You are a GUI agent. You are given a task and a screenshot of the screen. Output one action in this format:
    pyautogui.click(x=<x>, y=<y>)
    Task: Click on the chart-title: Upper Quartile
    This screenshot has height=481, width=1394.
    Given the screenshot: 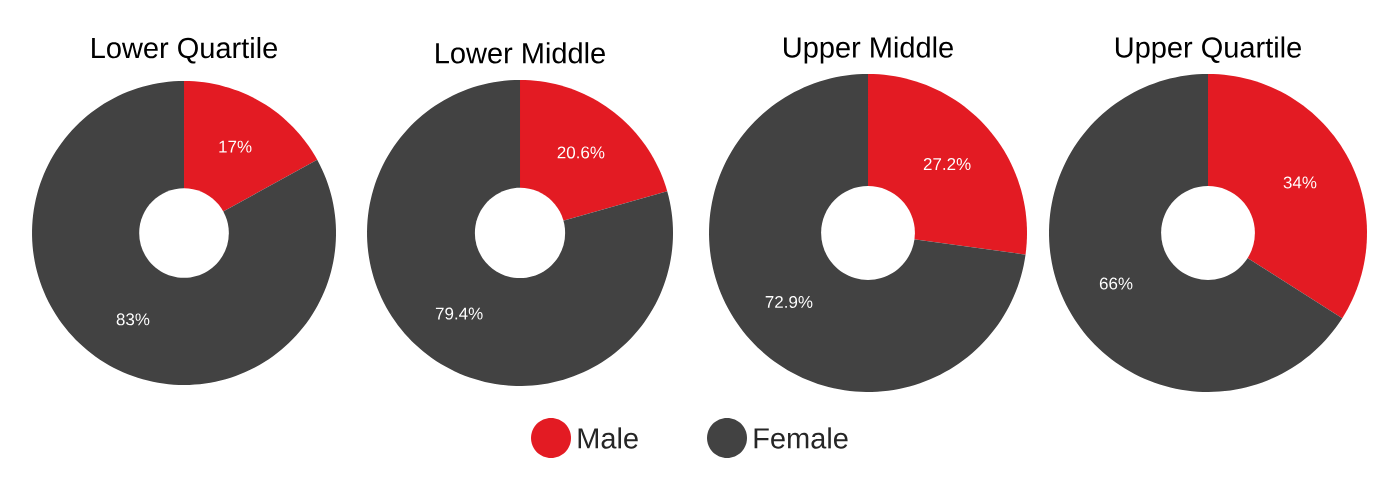 What is the action you would take?
    pyautogui.click(x=1208, y=50)
    